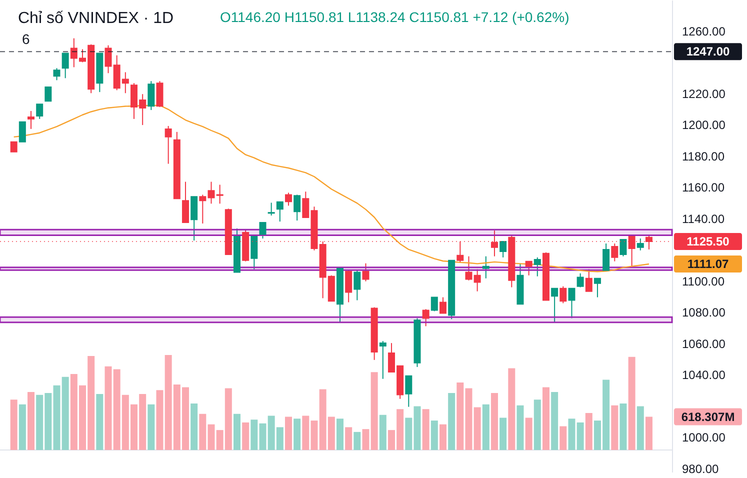 Image resolution: width=747 pixels, height=478 pixels. Describe the element at coordinates (708, 417) in the screenshot. I see `text: 618.307M` at that location.